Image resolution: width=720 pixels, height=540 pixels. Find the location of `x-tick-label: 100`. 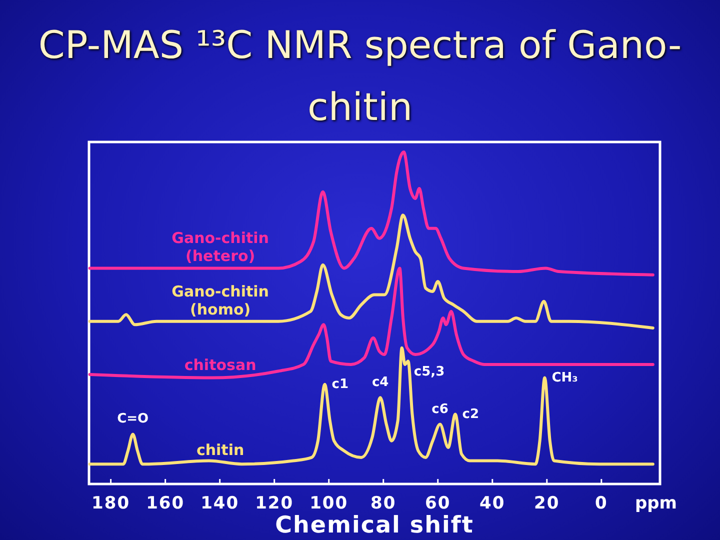

x-tick-label: 100 is located at coordinates (329, 504).